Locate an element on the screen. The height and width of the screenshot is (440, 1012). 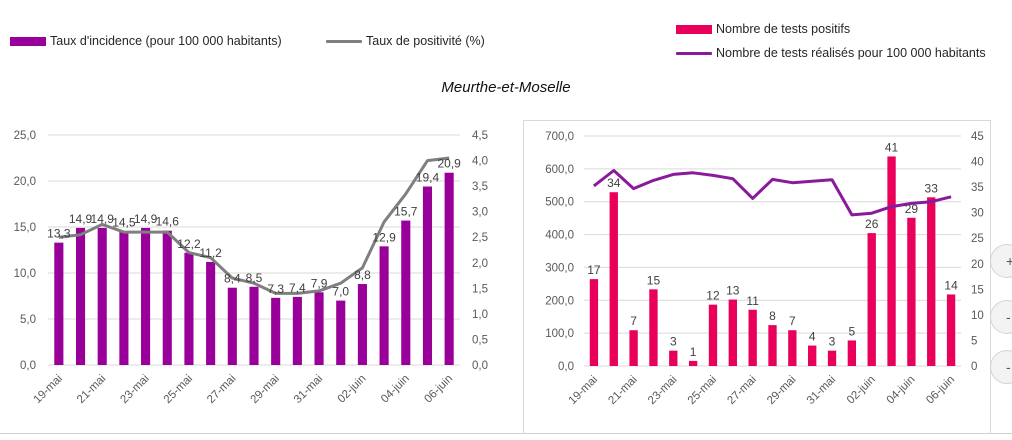
bar-data-label: 11 is located at coordinates (752, 301).